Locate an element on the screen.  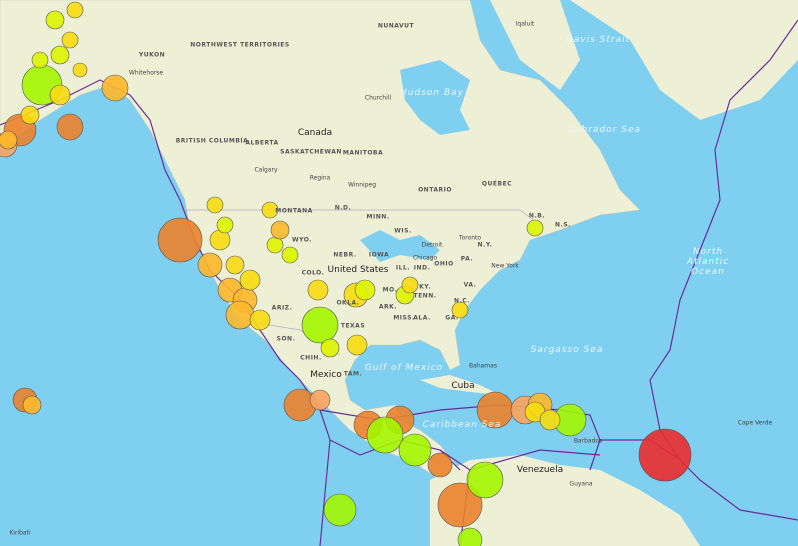
region-label: TENN. is located at coordinates (425, 296).